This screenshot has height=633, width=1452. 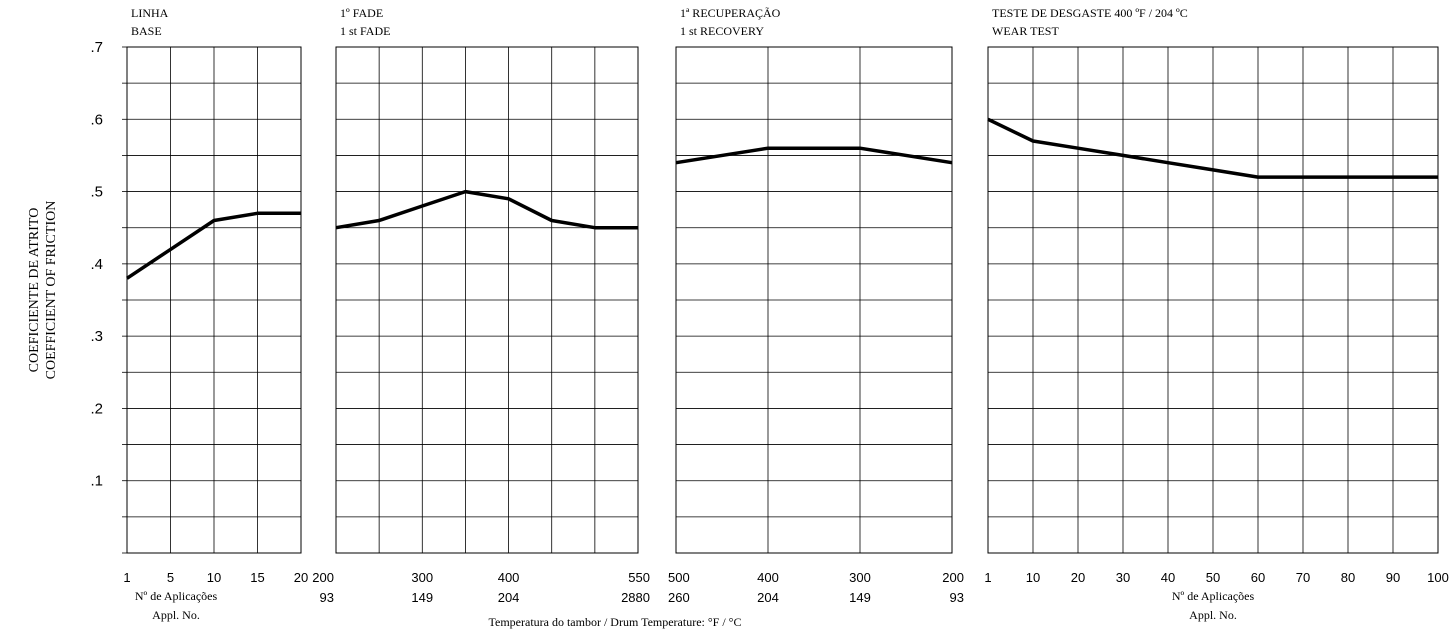 I want to click on y-axis-label-line1: COEFICIENTE DE ATRITO, so click(x=34, y=290).